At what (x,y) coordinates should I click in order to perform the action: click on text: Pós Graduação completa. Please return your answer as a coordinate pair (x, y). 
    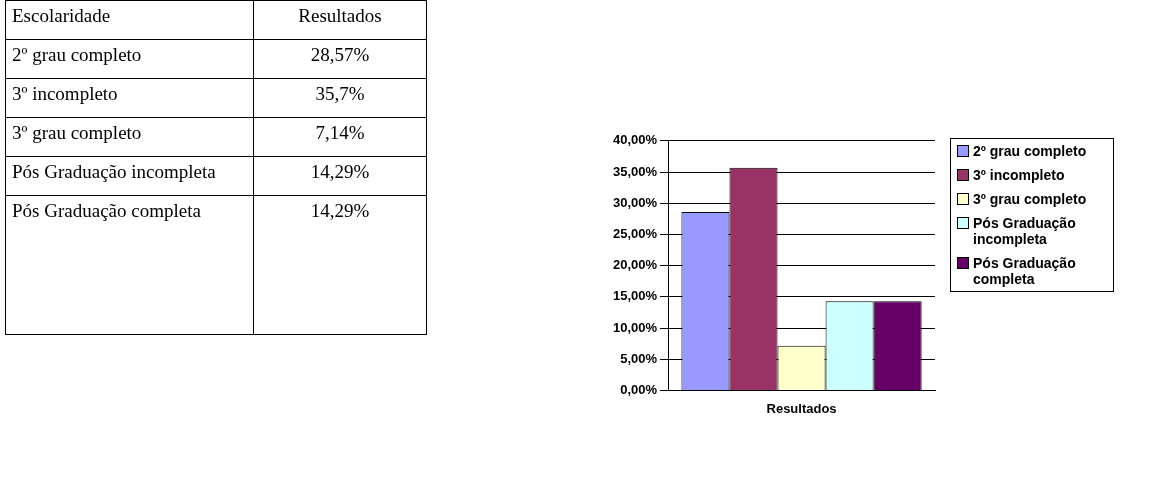
    Looking at the image, I should click on (106, 210).